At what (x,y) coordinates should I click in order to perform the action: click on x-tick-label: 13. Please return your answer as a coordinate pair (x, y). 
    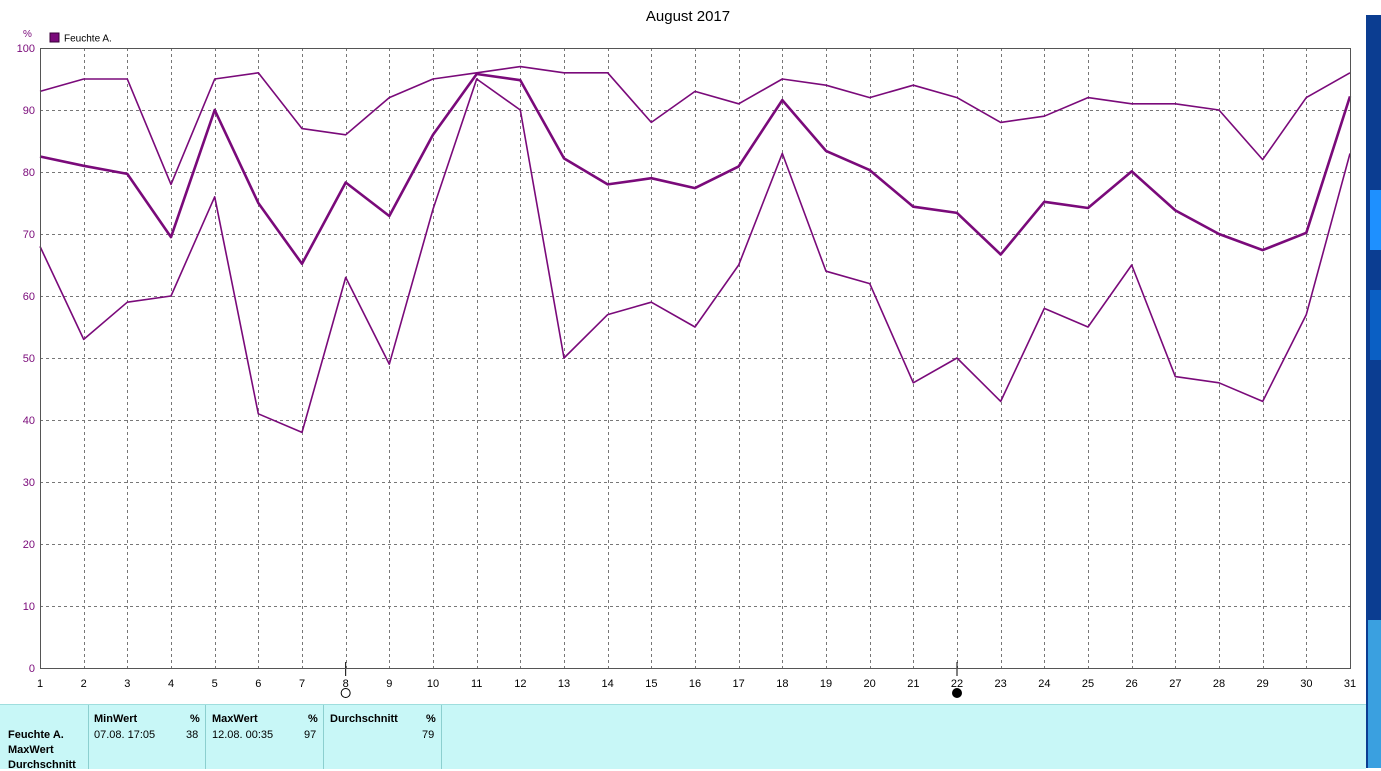
    Looking at the image, I should click on (564, 684).